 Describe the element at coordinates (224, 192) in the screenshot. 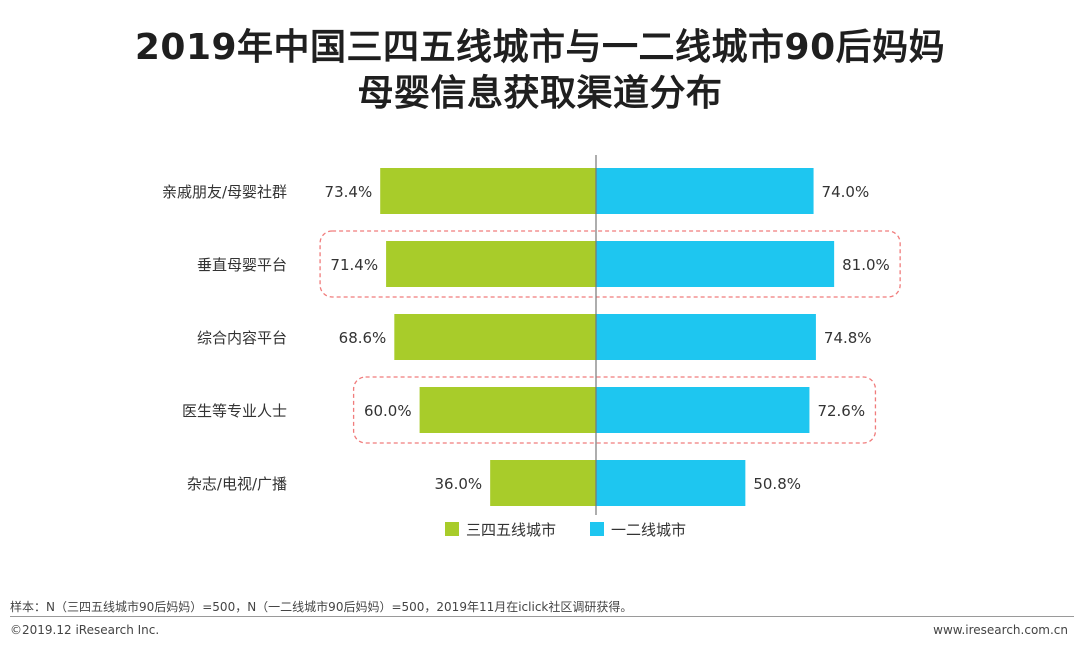

I see `category-label: 亲戚朋友/母婴社群` at that location.